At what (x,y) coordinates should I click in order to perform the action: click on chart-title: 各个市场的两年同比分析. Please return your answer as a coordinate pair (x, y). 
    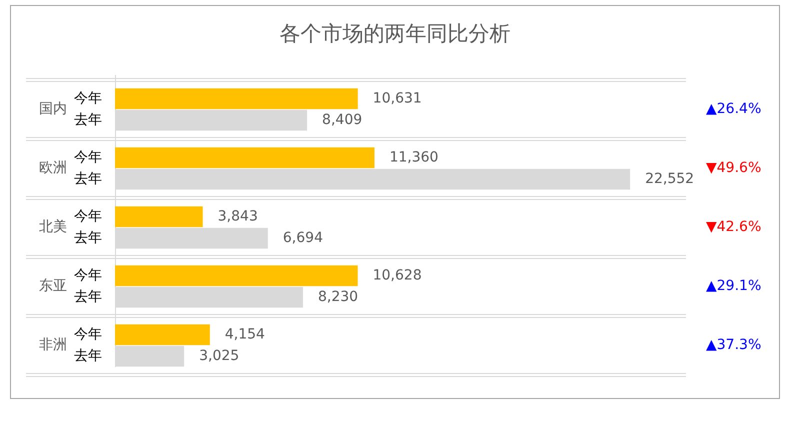
    Looking at the image, I should click on (395, 33).